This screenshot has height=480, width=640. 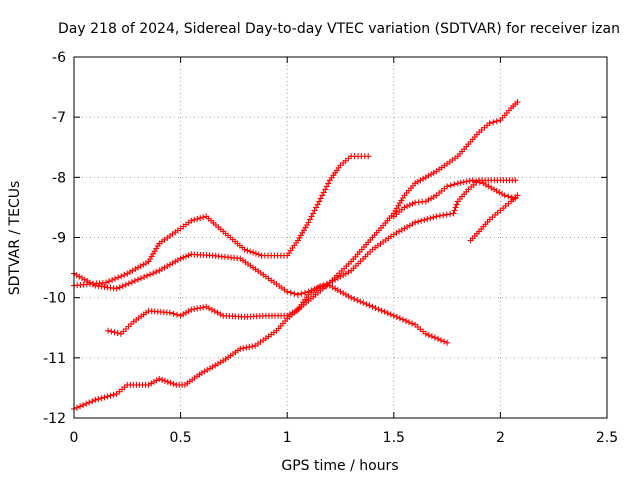 What do you see at coordinates (15, 238) in the screenshot?
I see `y-axis-label: SDTVAR / TECUs` at bounding box center [15, 238].